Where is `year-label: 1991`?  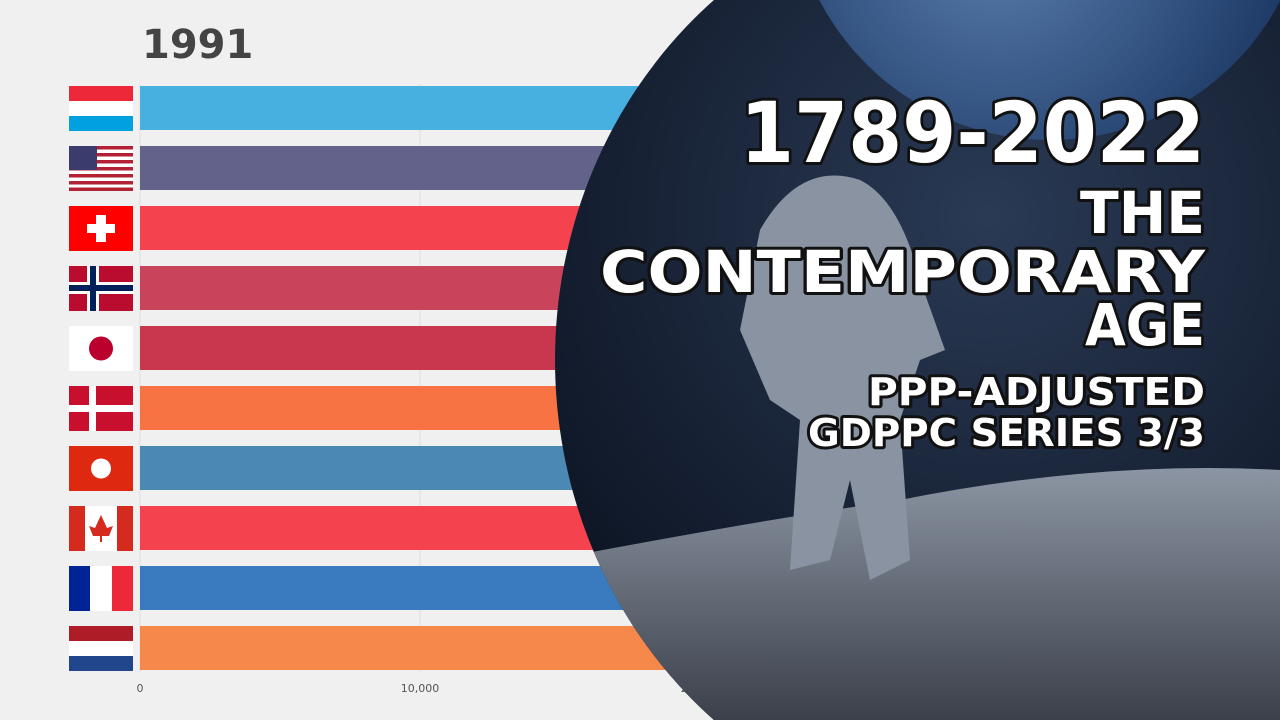
year-label: 1991 is located at coordinates (197, 45).